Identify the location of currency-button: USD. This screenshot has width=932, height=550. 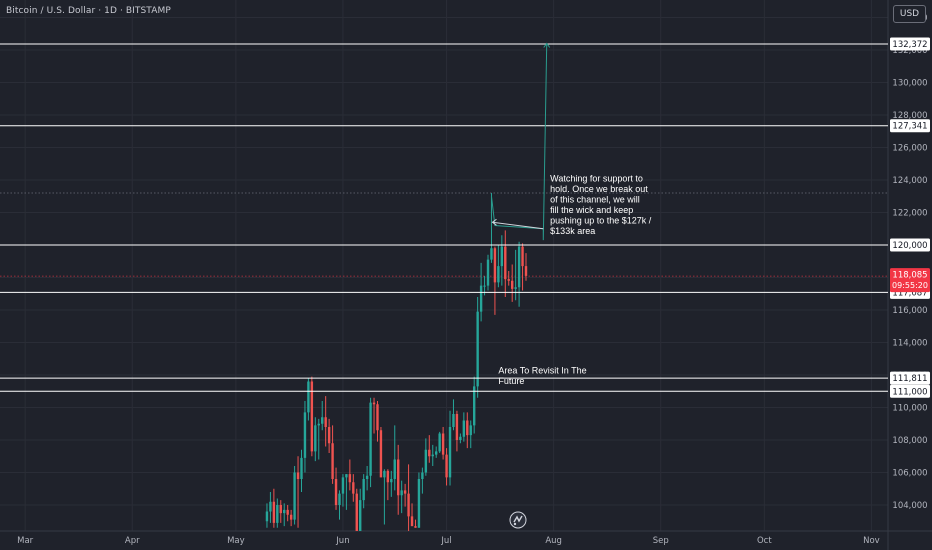
(909, 14).